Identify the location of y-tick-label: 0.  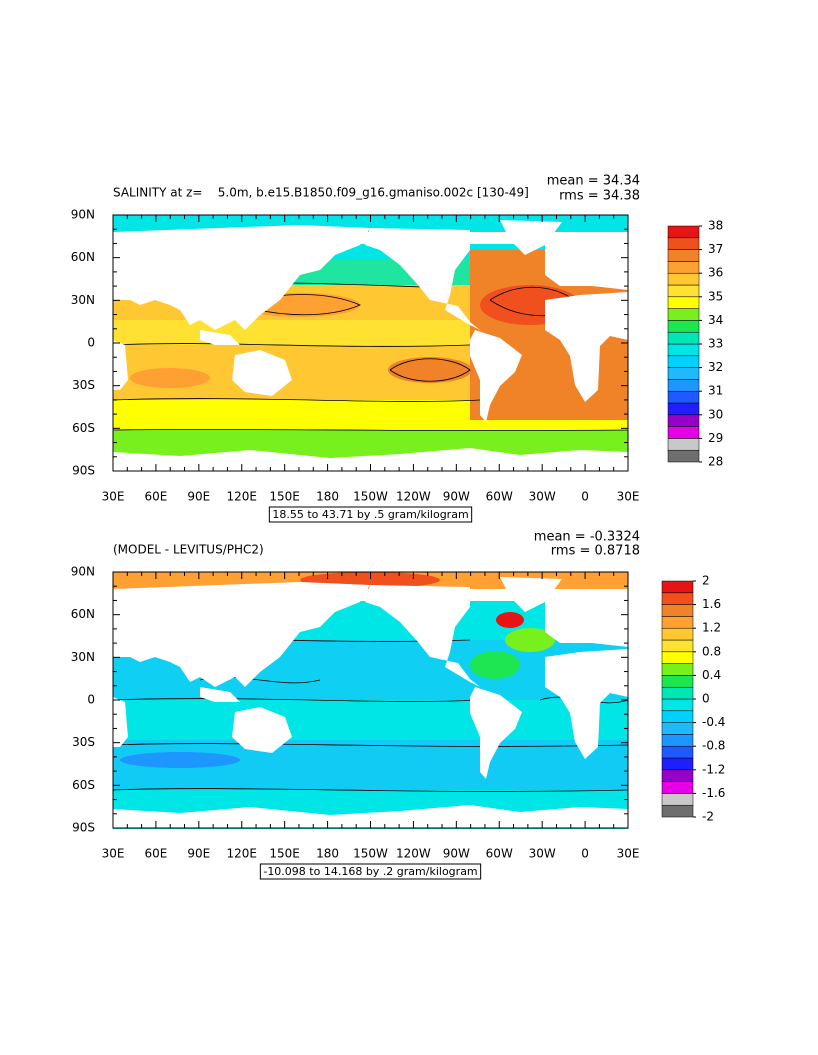
(91, 343).